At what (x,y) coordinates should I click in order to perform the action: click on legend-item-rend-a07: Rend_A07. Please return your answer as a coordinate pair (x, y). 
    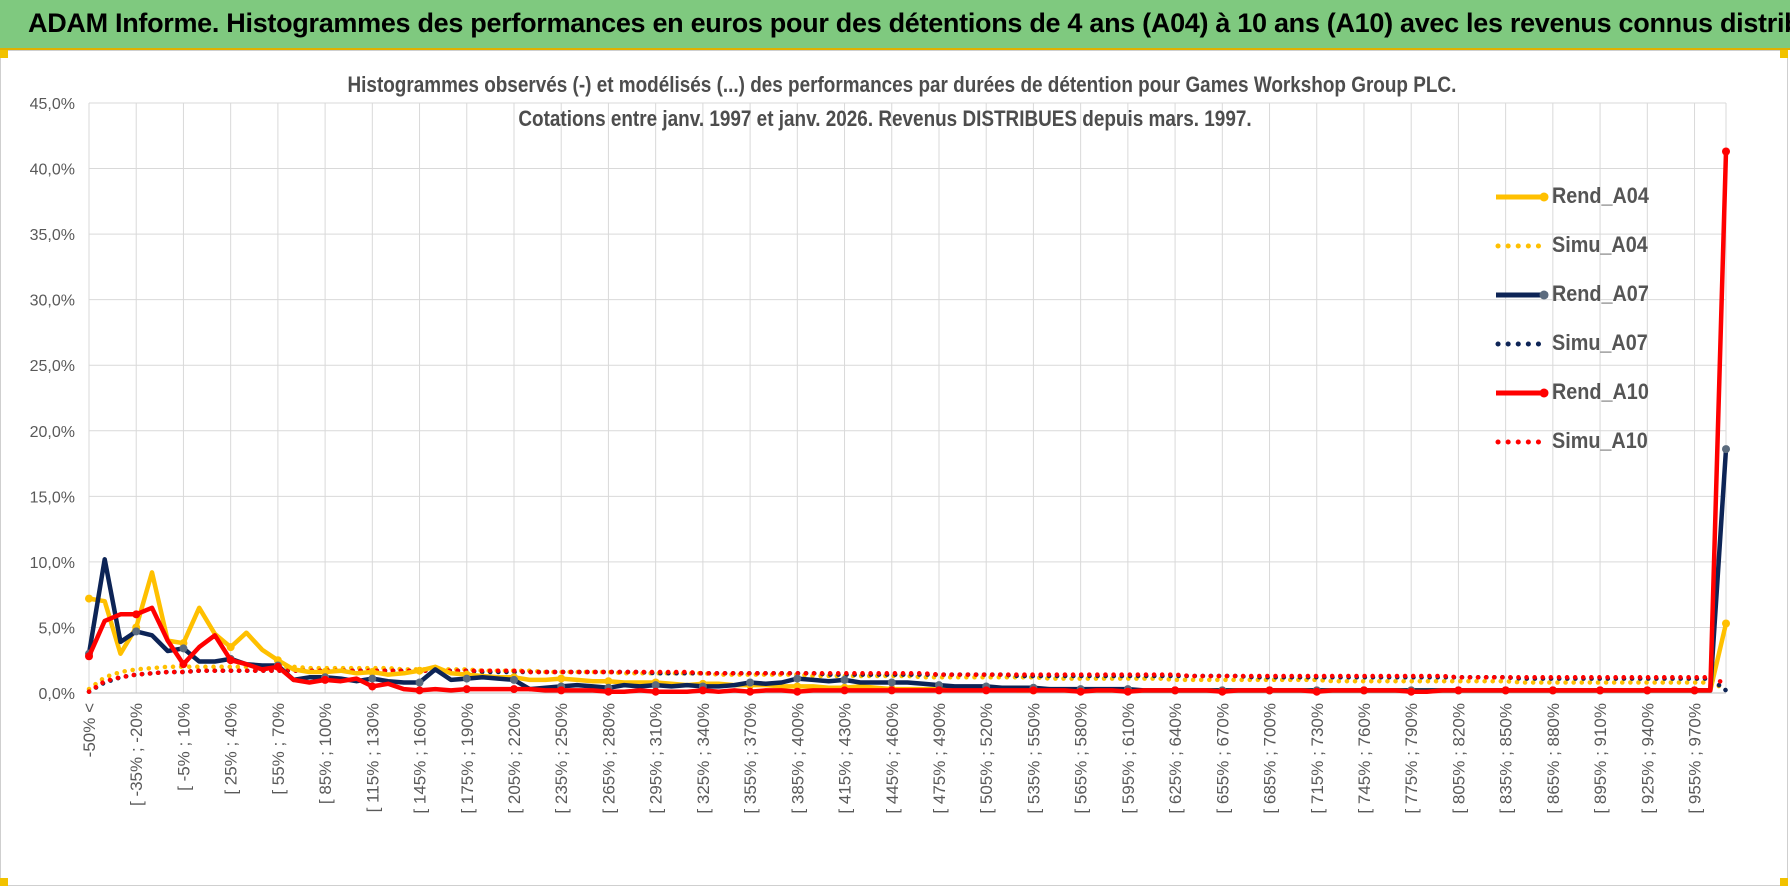
    Looking at the image, I should click on (1590, 293).